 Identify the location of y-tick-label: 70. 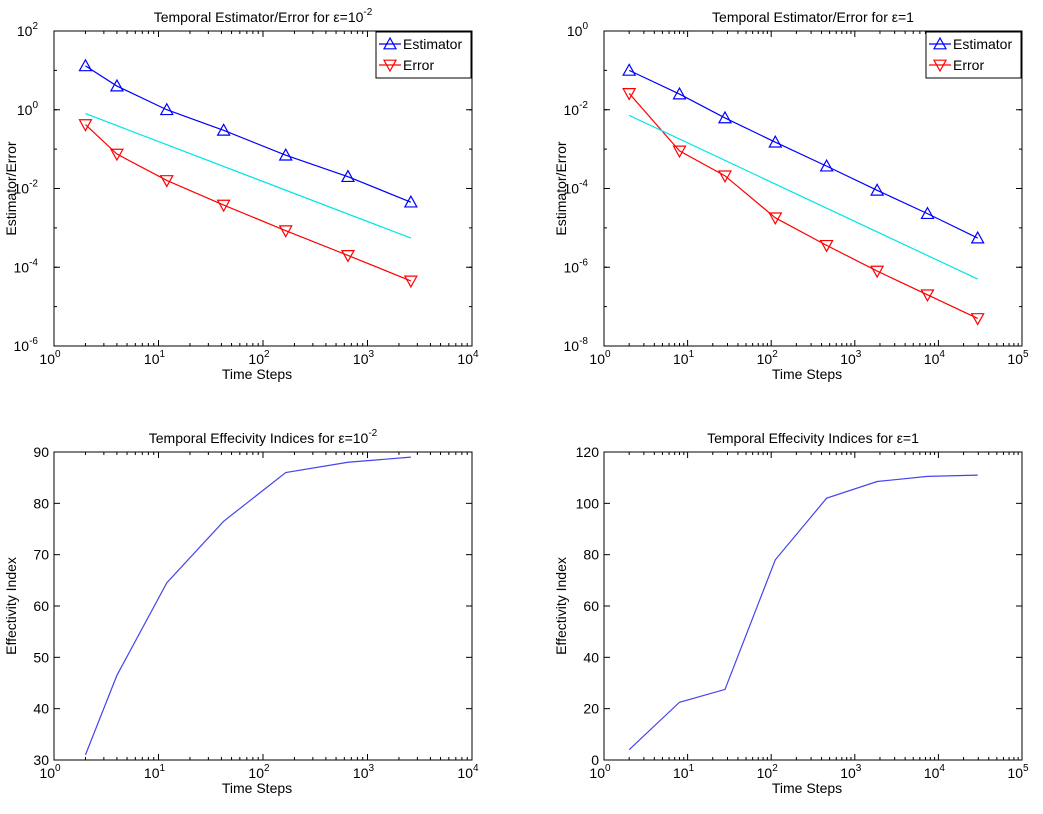
(41, 555).